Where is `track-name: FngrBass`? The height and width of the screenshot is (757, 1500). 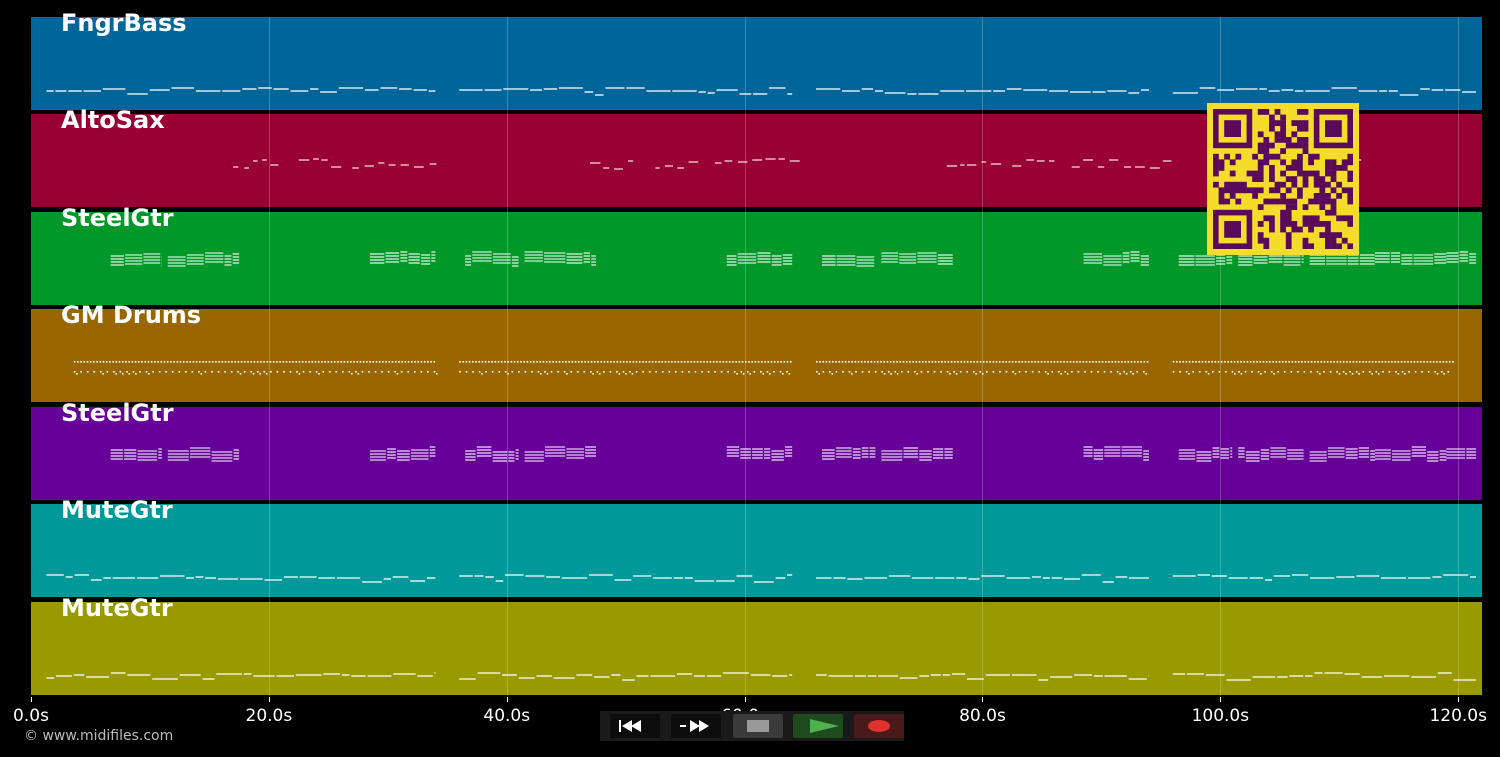
track-name: FngrBass is located at coordinates (124, 23).